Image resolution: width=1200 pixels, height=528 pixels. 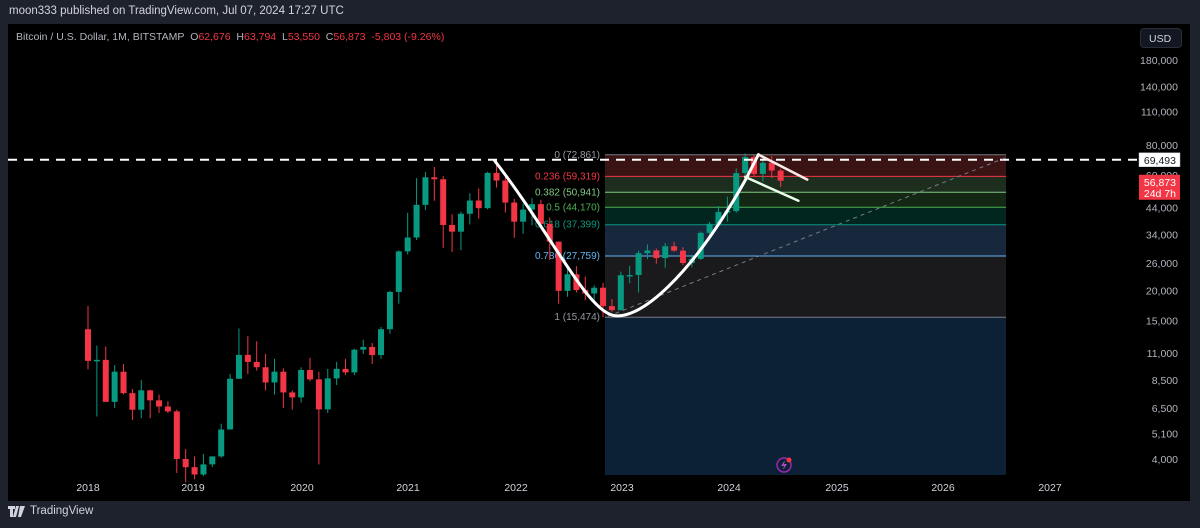 What do you see at coordinates (62, 511) in the screenshot?
I see `tradingview-logo-text: TradingView` at bounding box center [62, 511].